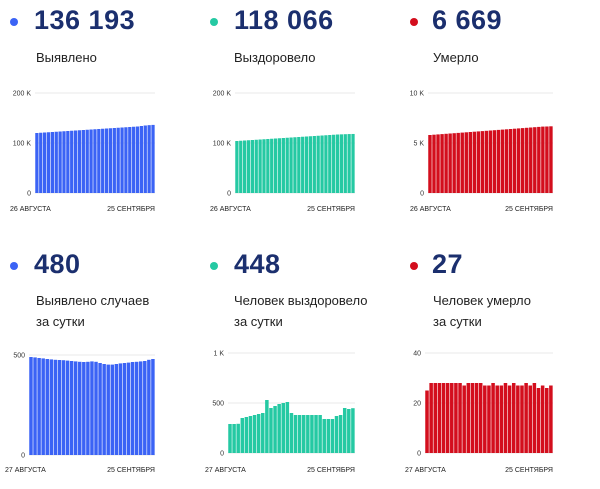 This screenshot has height=489, width=600. What do you see at coordinates (14, 22) in the screenshot?
I see `cases-dot` at bounding box center [14, 22].